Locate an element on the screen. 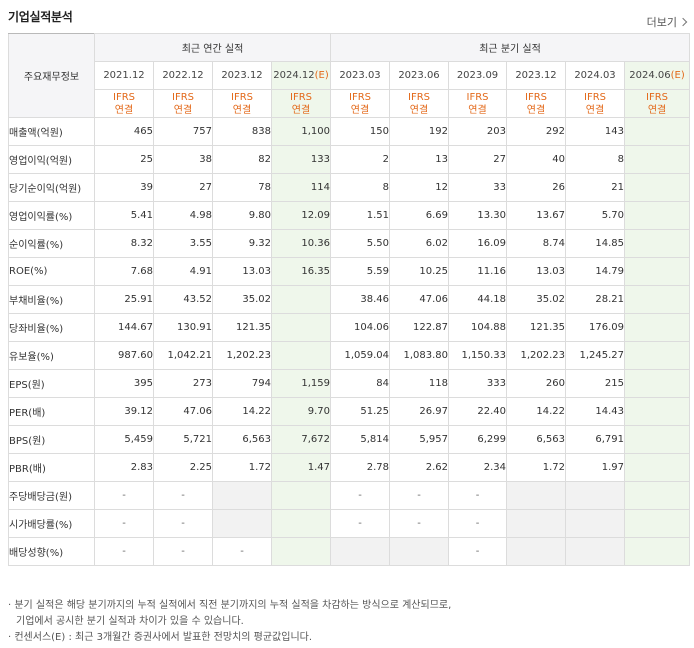  table-cell: 1.97 is located at coordinates (595, 467).